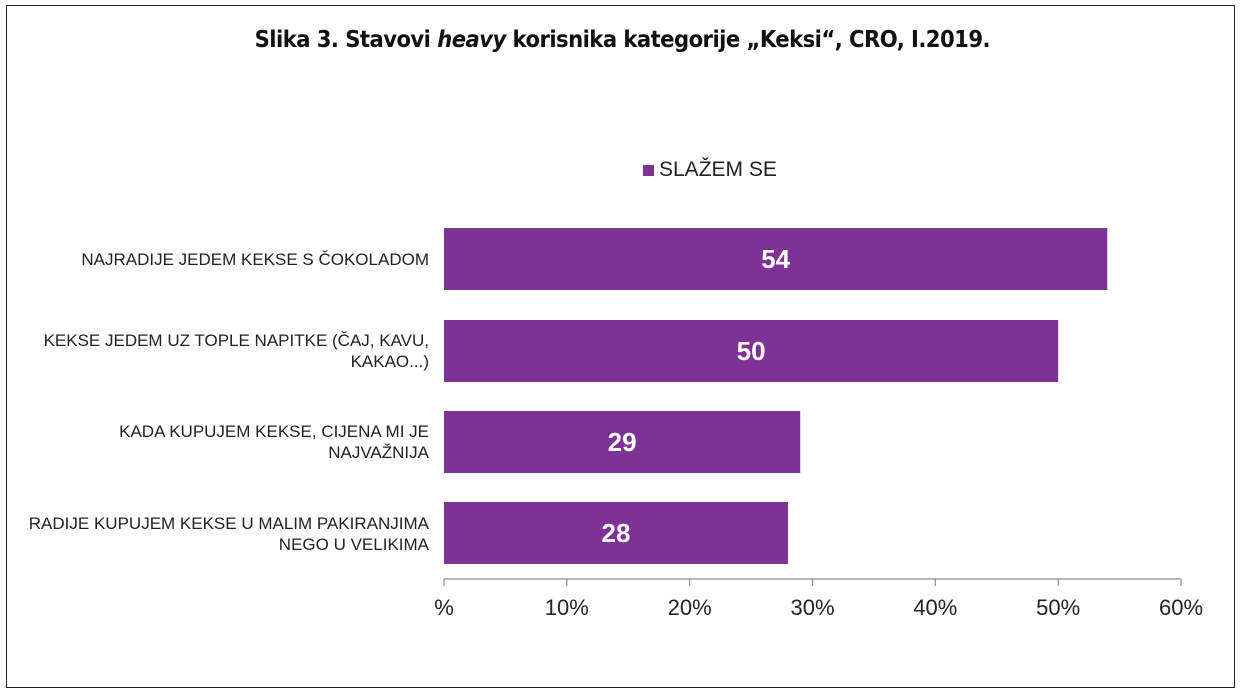 The height and width of the screenshot is (696, 1245). I want to click on x-tick-label-0: %, so click(444, 607).